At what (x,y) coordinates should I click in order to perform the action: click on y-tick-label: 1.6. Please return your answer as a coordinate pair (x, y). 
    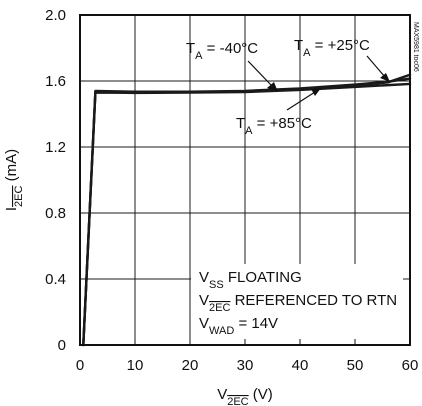
    Looking at the image, I should click on (55, 81).